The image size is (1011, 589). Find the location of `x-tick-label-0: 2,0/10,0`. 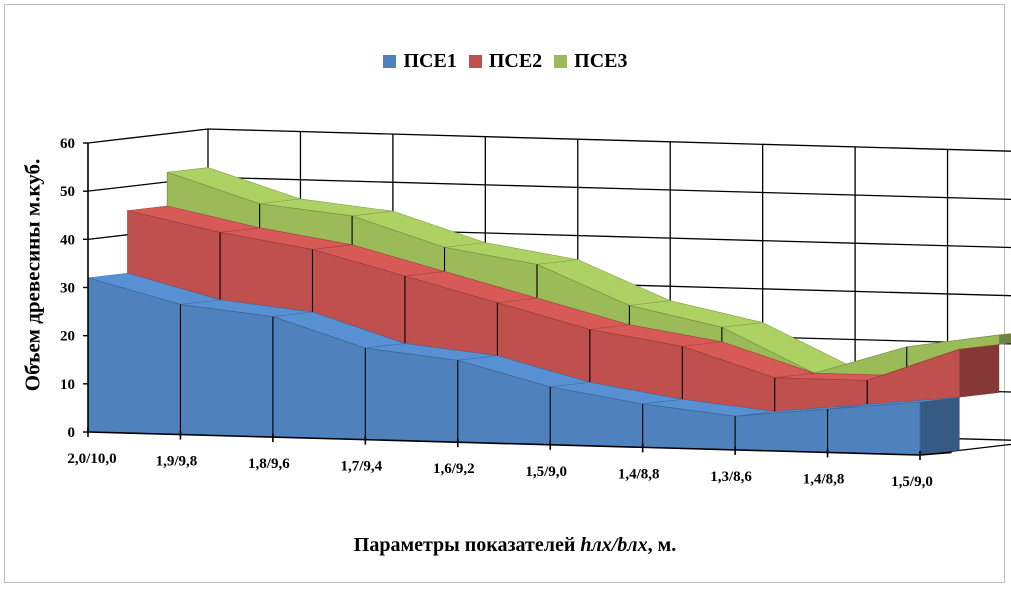

x-tick-label-0: 2,0/10,0 is located at coordinates (91, 459).